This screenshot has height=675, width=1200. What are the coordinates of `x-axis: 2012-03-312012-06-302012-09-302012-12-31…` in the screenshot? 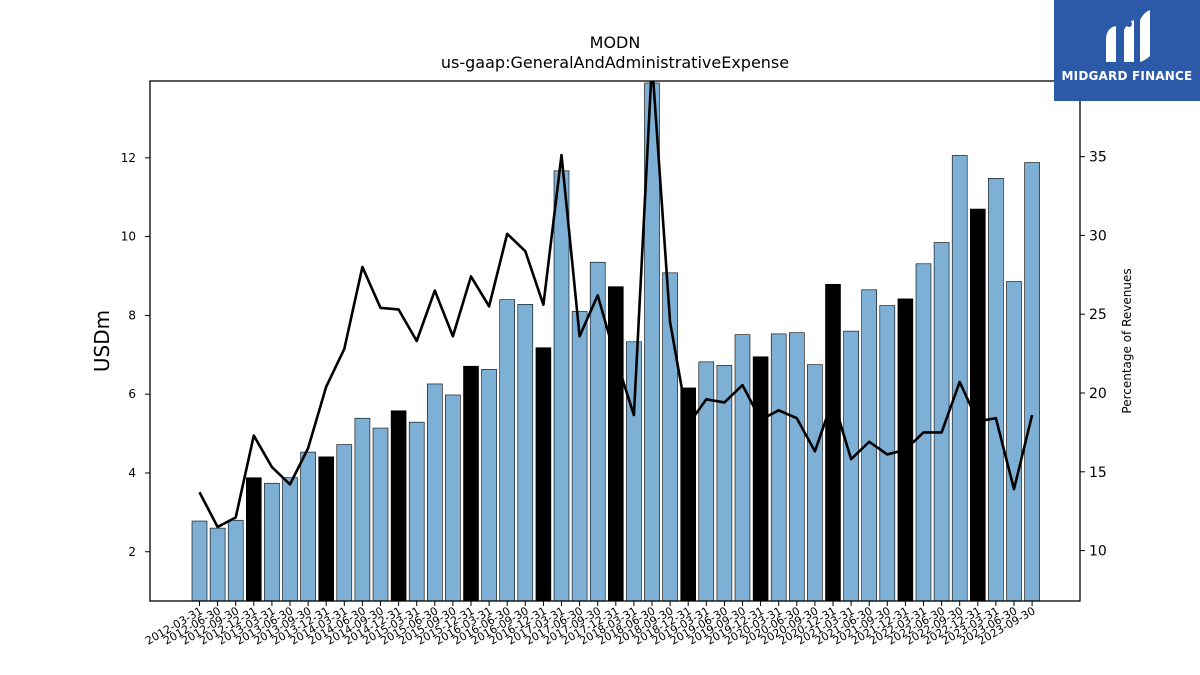 It's located at (590, 624).